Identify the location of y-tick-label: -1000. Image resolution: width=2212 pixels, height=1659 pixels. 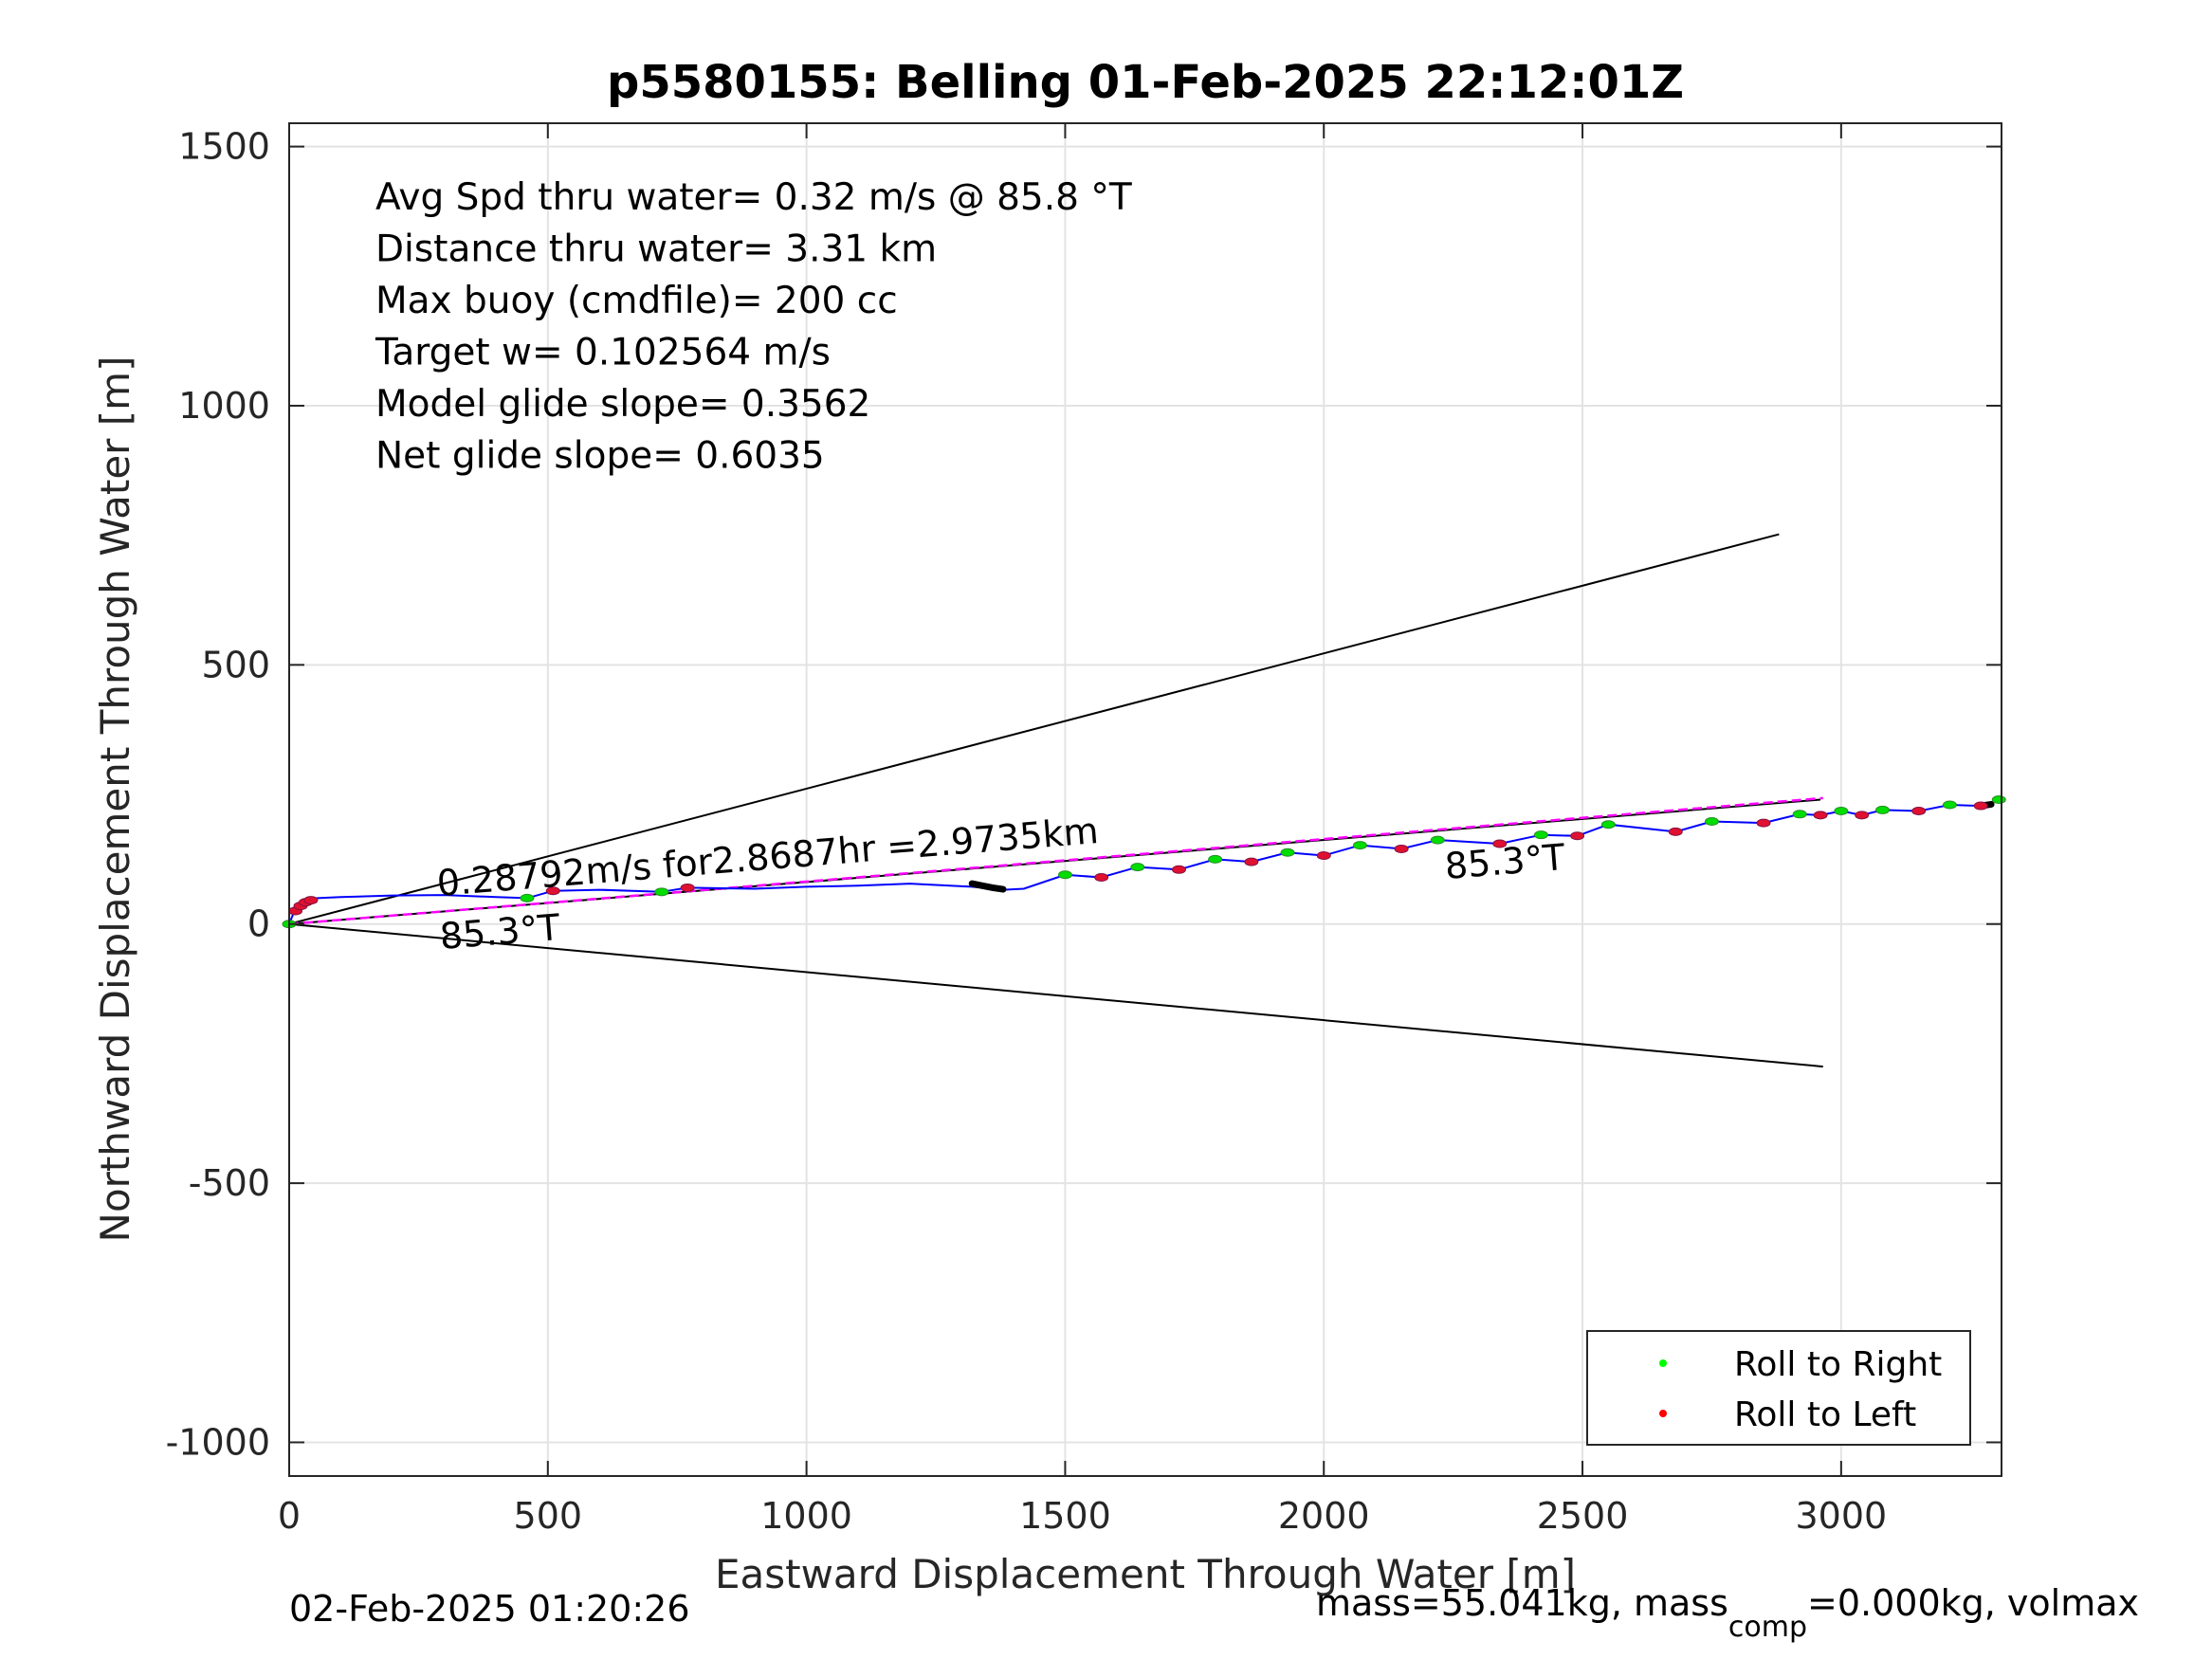
(218, 1442).